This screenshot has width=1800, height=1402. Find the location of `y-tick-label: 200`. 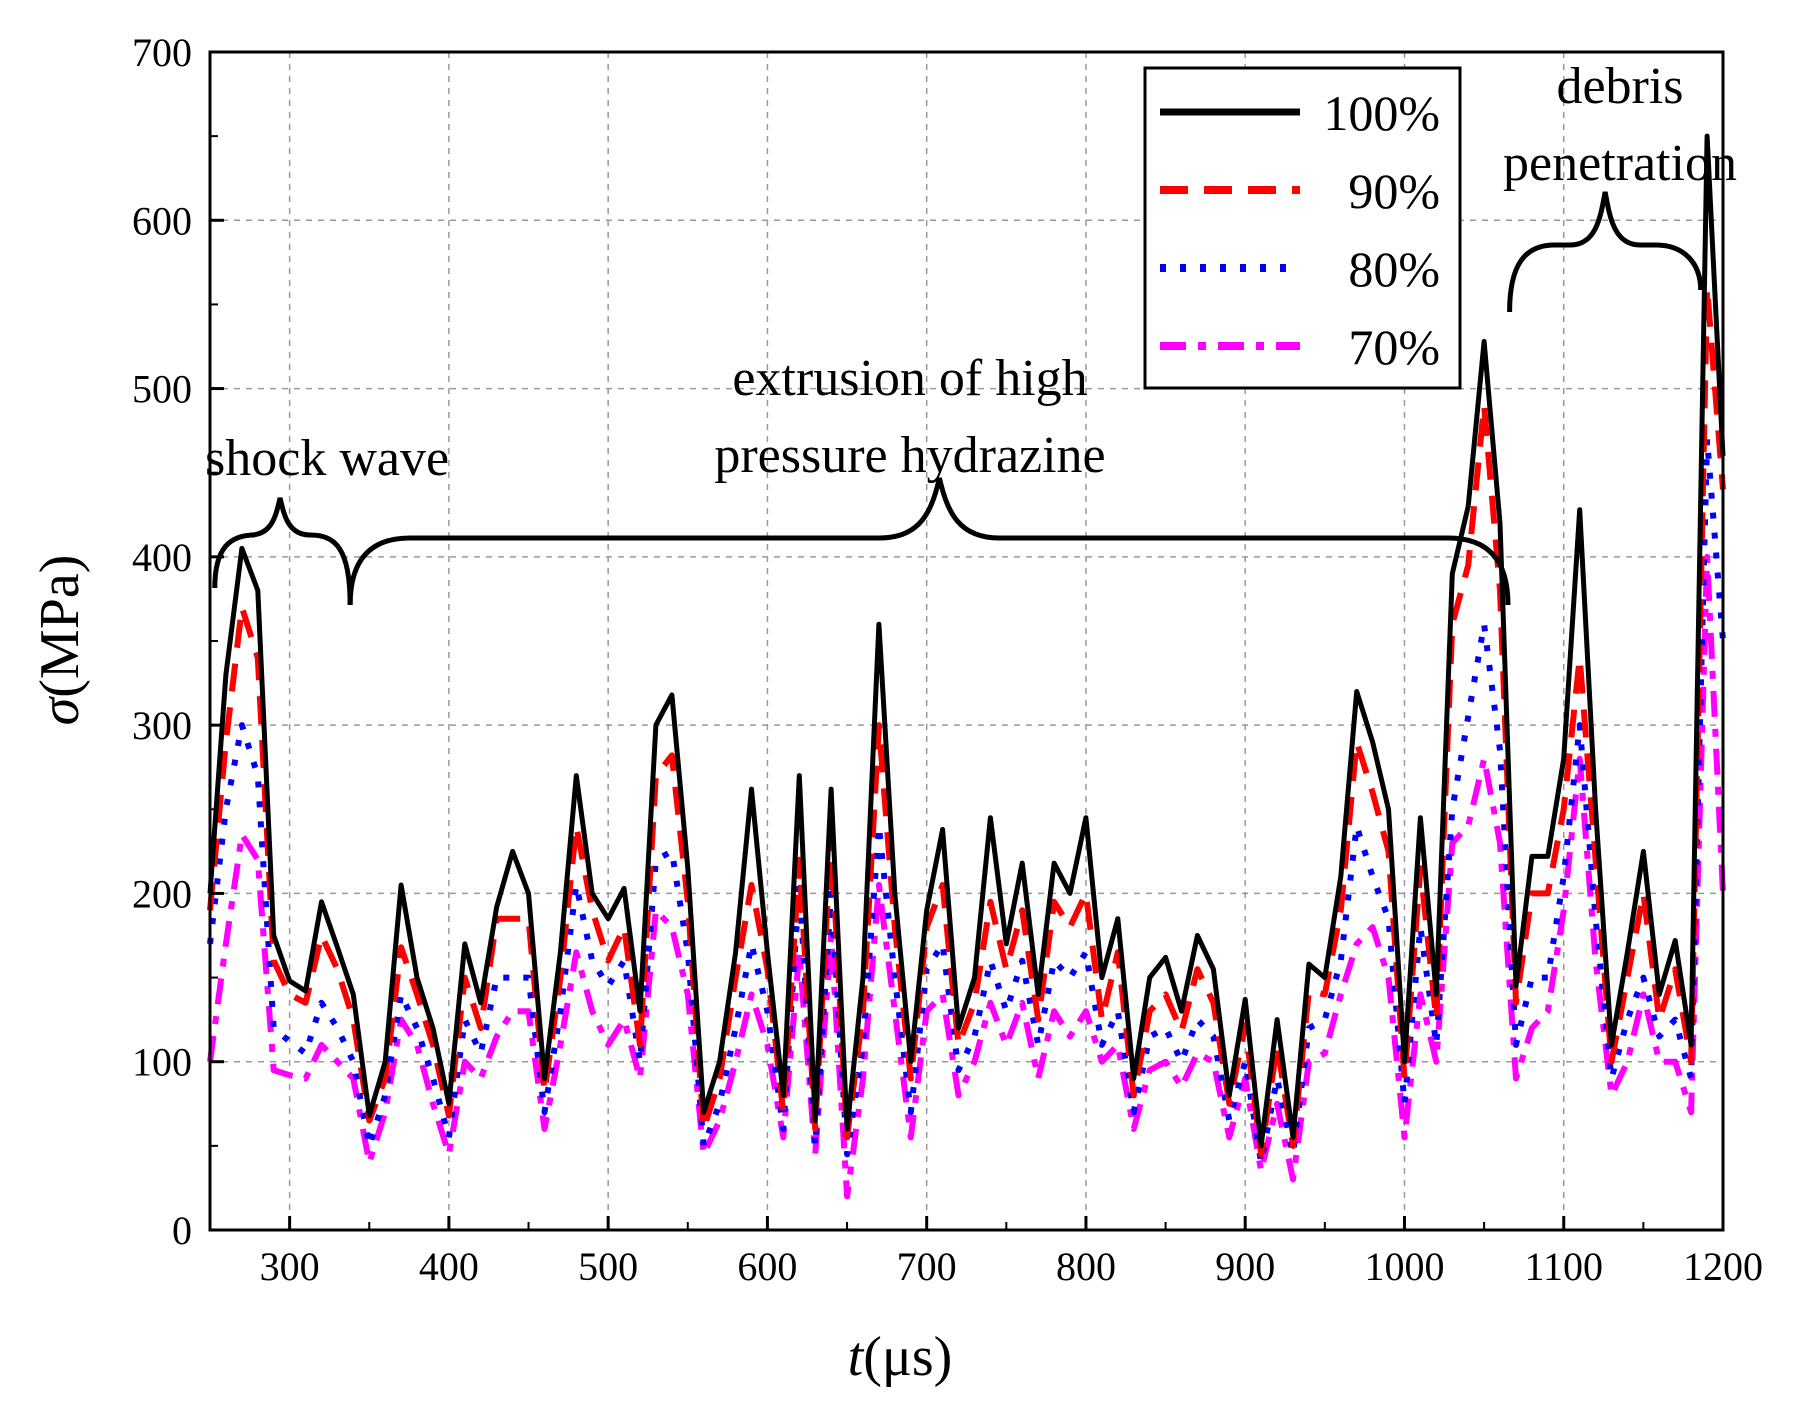

y-tick-label: 200 is located at coordinates (162, 893).